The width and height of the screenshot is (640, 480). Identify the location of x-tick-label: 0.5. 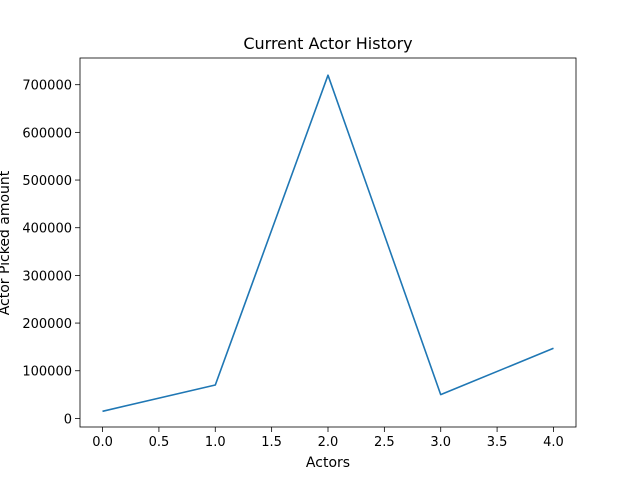
(159, 442).